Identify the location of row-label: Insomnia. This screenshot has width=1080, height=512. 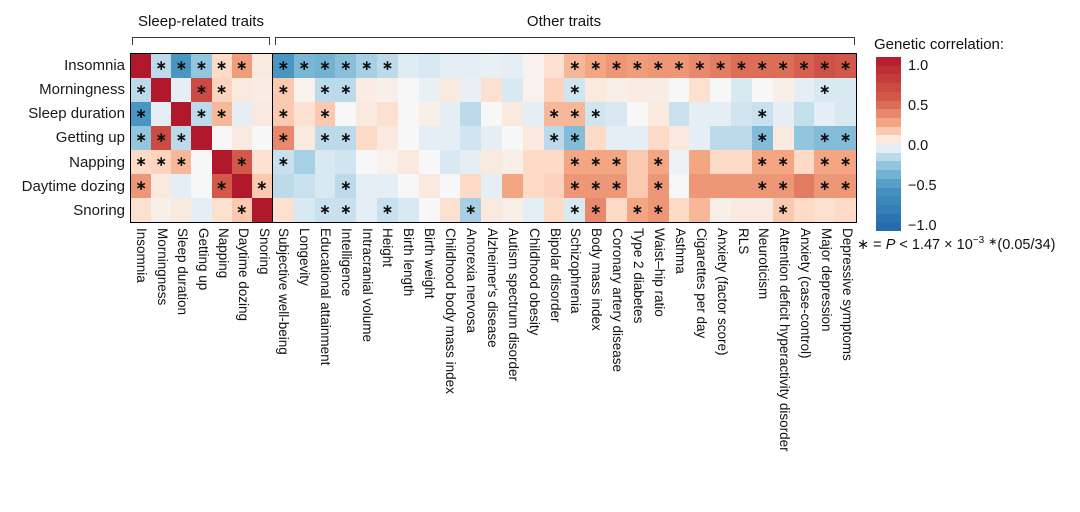
(94, 65).